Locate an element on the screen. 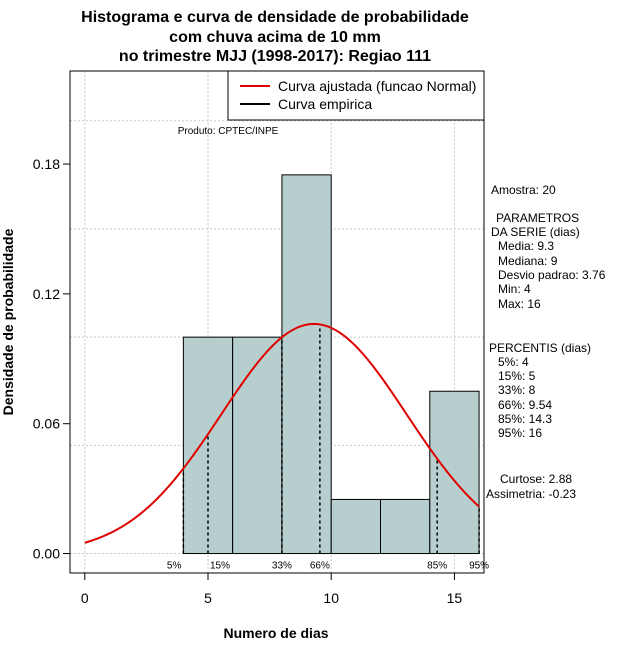  kurtosis: Curtose: 2.88 is located at coordinates (536, 479).